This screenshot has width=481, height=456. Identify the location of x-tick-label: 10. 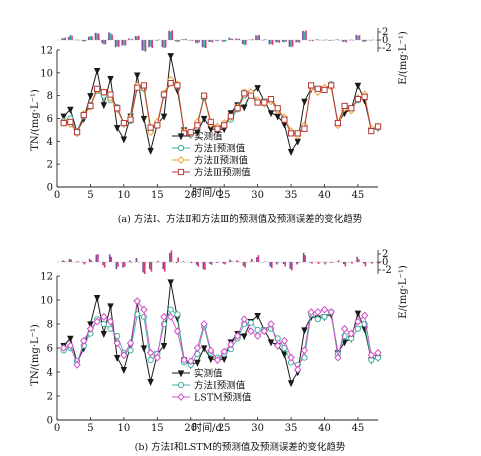
(124, 195).